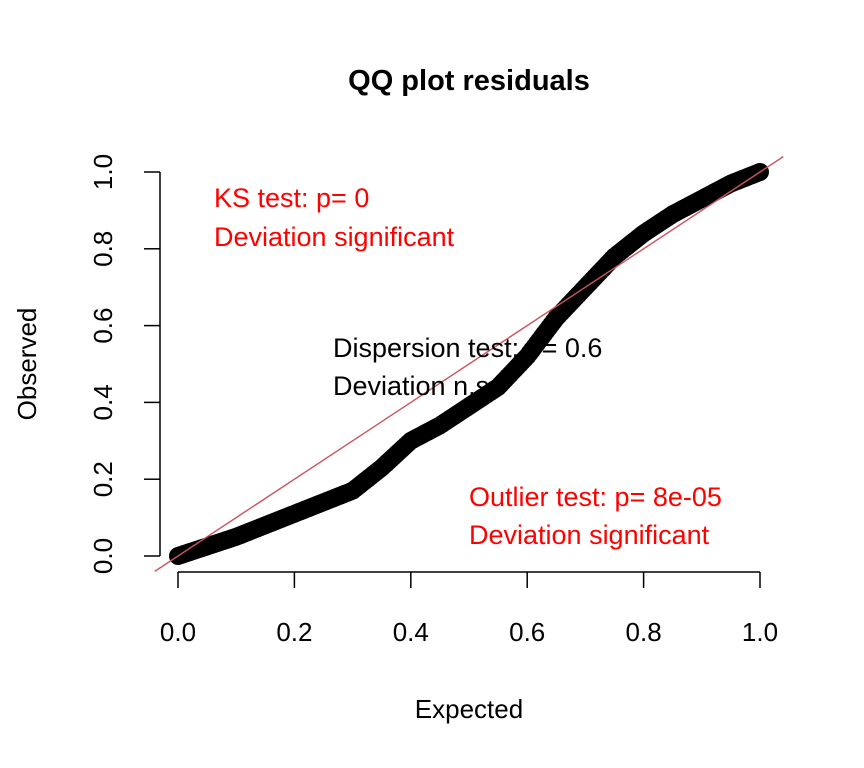 Image resolution: width=864 pixels, height=768 pixels. Describe the element at coordinates (527, 632) in the screenshot. I see `x-tick-label: 0.6` at that location.